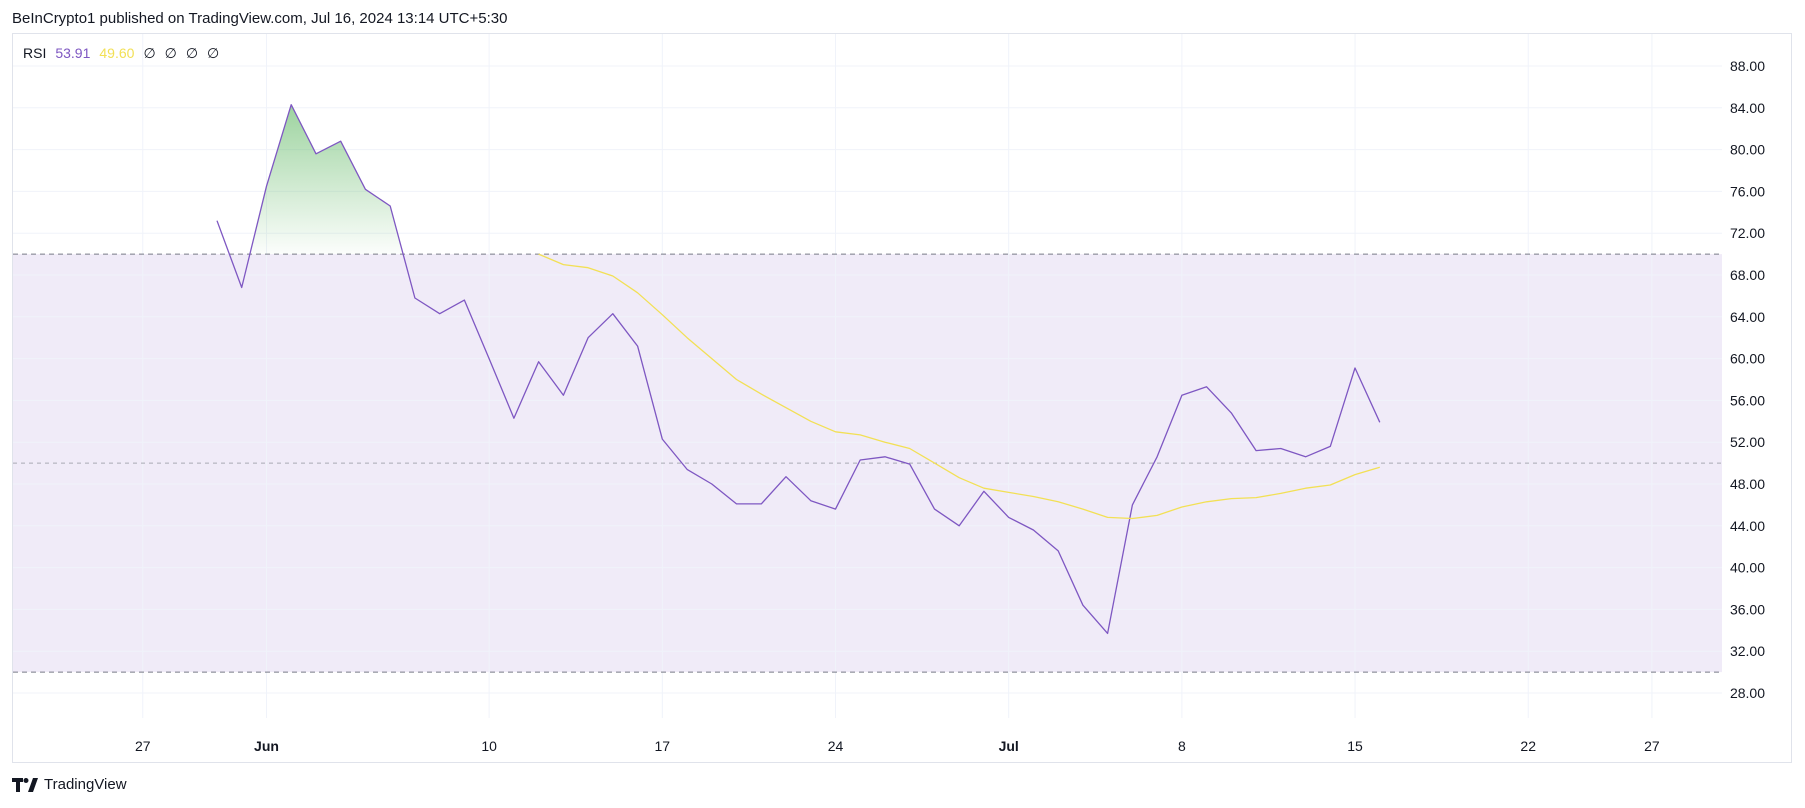 The width and height of the screenshot is (1805, 808). What do you see at coordinates (85, 784) in the screenshot?
I see `footer-brand: TradingView` at bounding box center [85, 784].